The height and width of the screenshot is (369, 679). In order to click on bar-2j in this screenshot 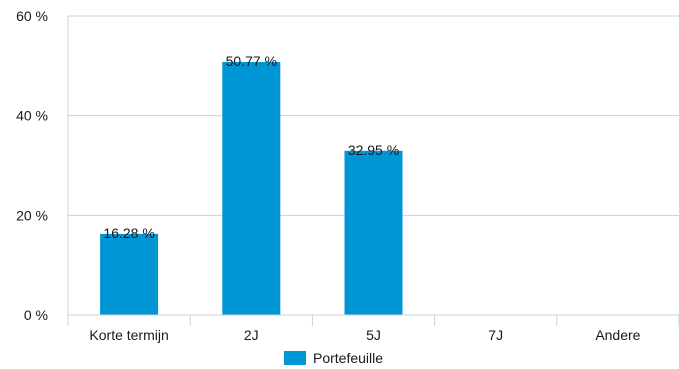, I will do `click(251, 188)`.